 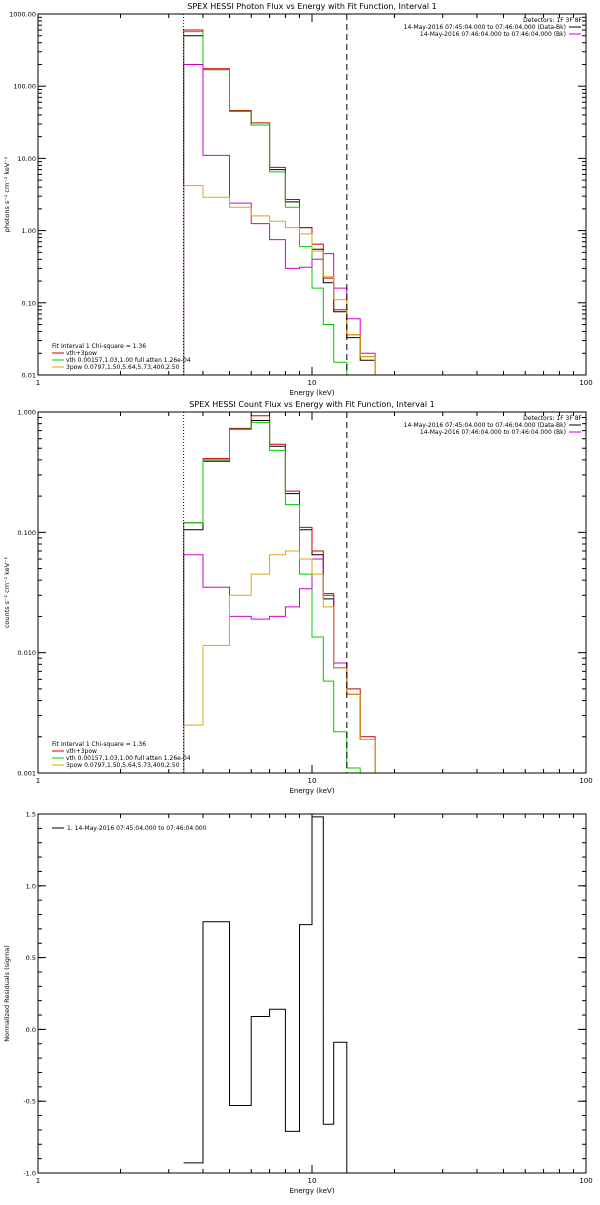 What do you see at coordinates (26, 159) in the screenshot?
I see `y-tick-label: 10.00` at bounding box center [26, 159].